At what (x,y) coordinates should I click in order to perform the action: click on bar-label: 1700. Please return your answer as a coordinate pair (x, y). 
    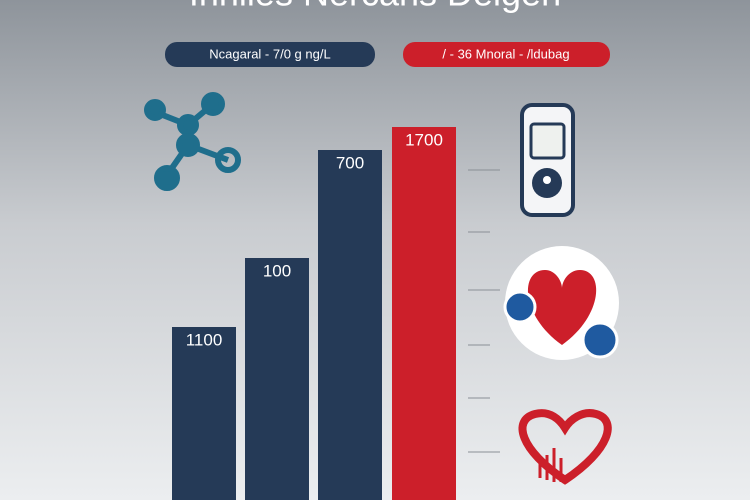
    Looking at the image, I should click on (424, 139).